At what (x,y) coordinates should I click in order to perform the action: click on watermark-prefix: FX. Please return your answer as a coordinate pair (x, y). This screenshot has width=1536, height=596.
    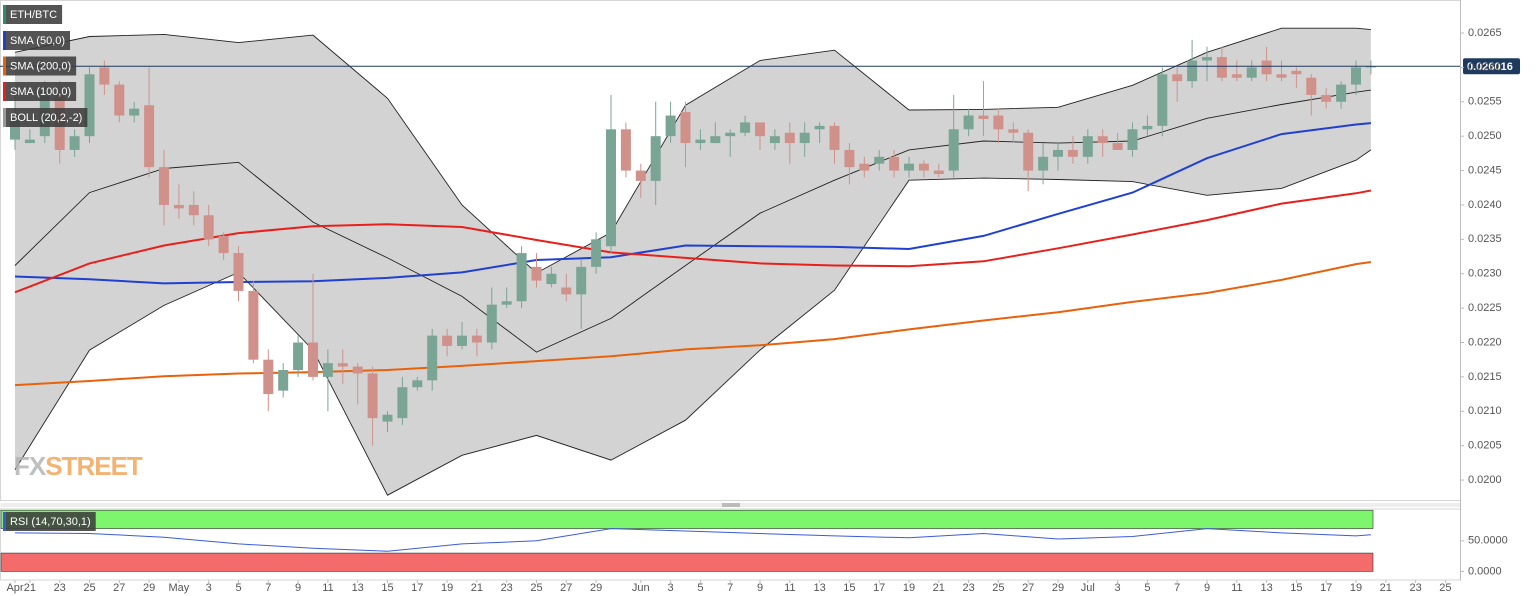
    Looking at the image, I should click on (30, 466).